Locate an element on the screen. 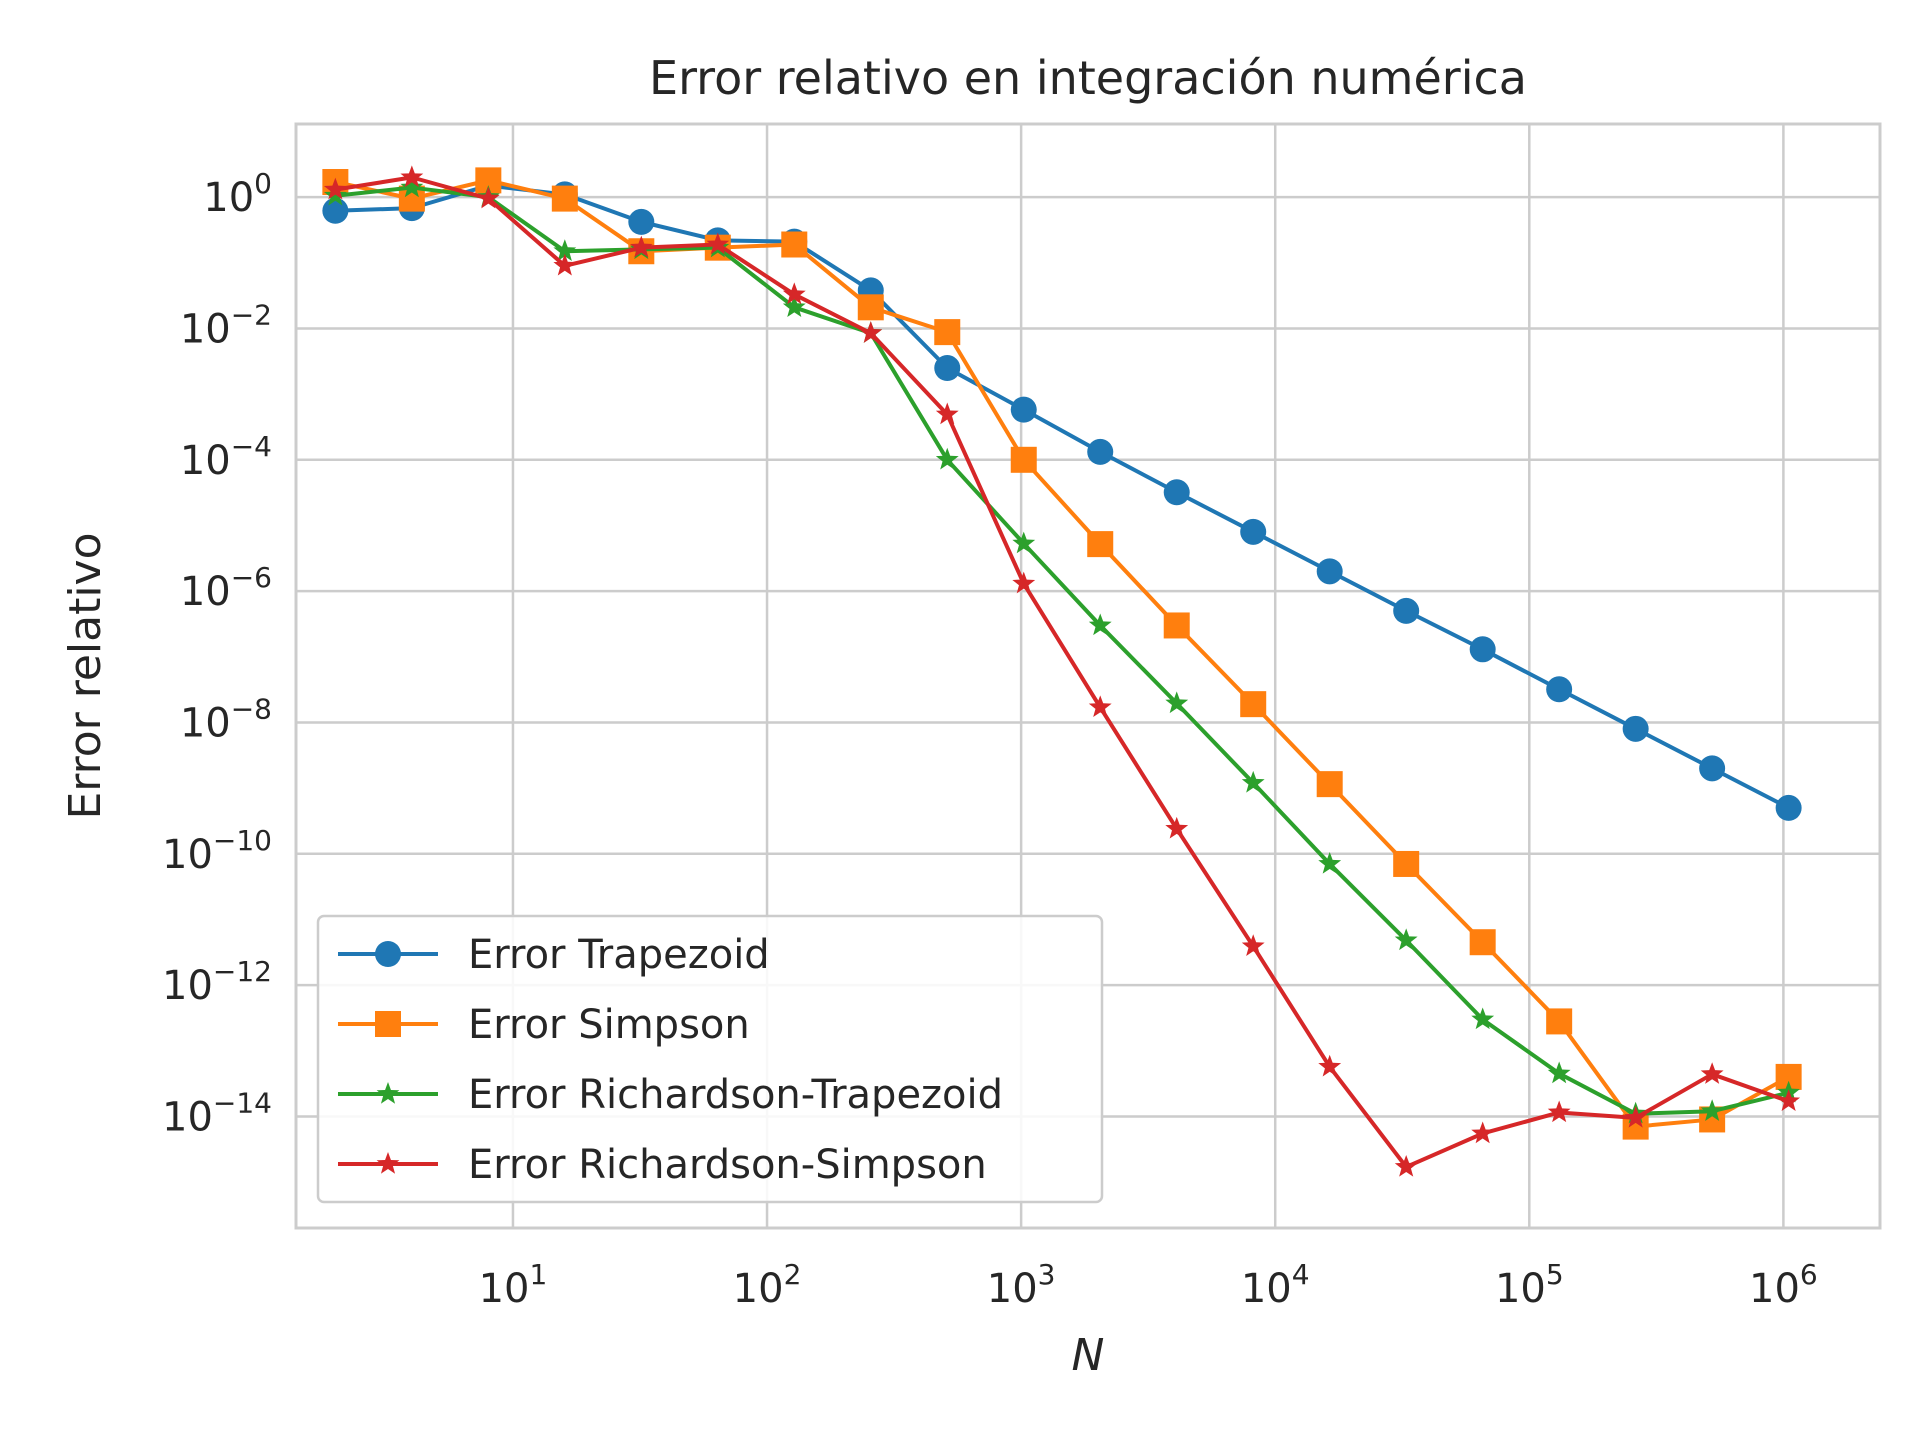  x-axis-label: N is located at coordinates (1088, 1355).